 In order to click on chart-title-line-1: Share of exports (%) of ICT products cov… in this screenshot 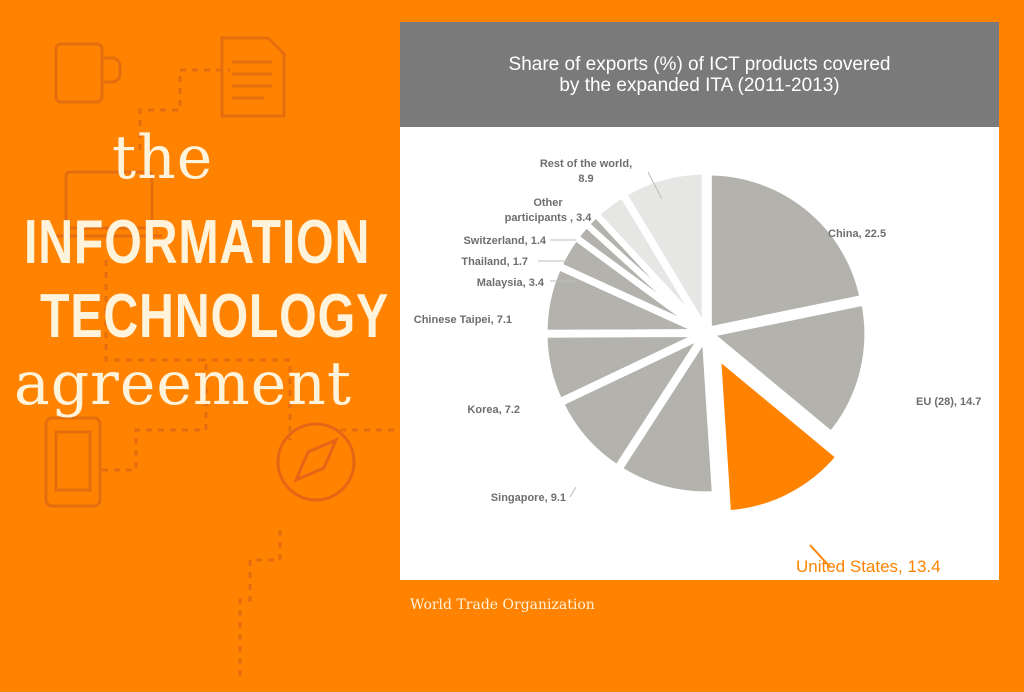, I will do `click(699, 64)`.